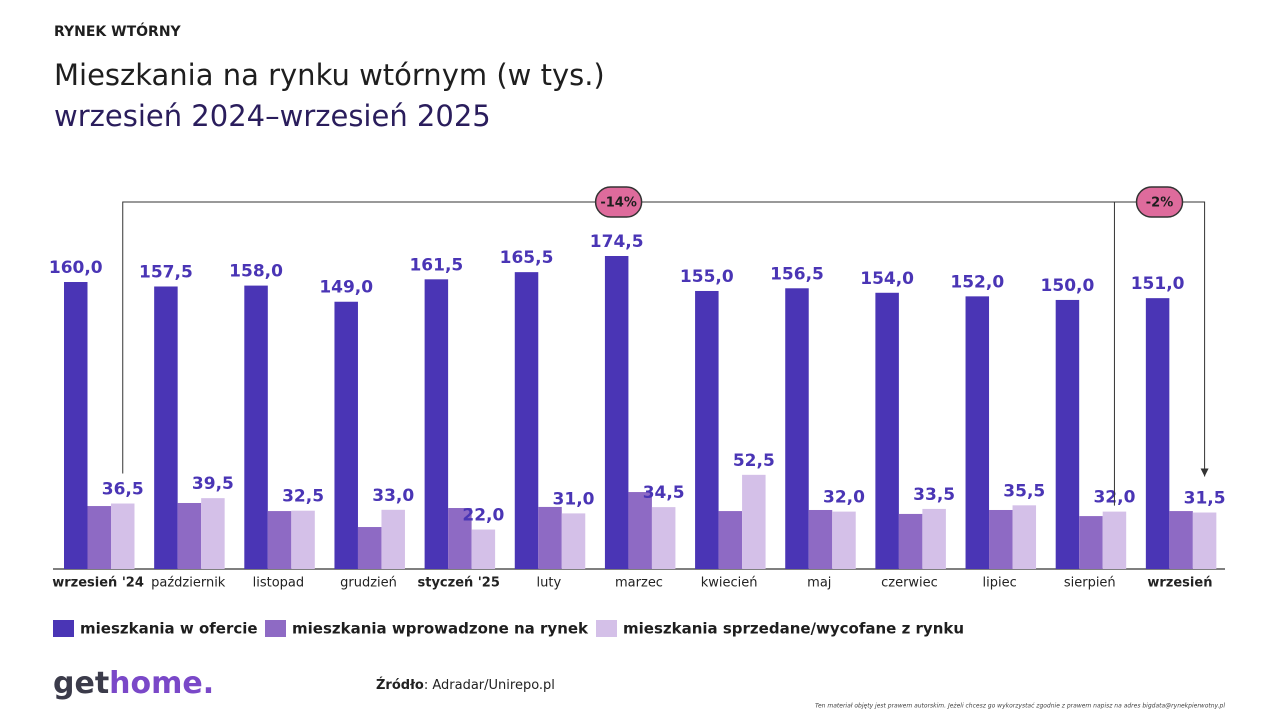  I want to click on value-label: 39,5, so click(213, 484).